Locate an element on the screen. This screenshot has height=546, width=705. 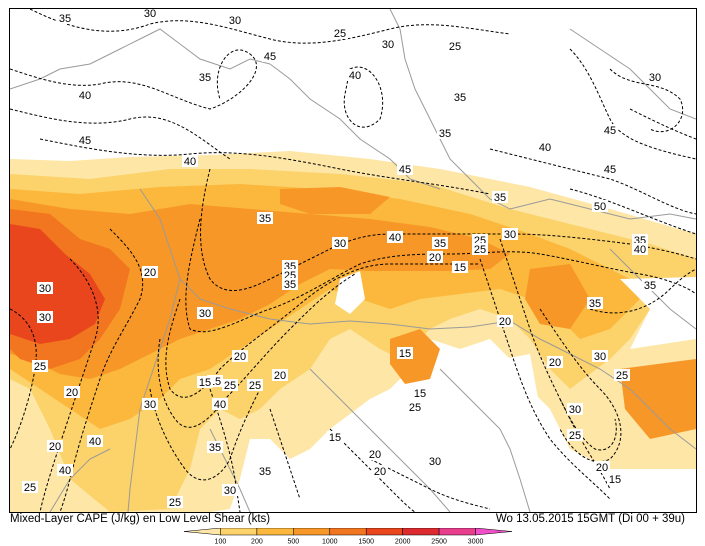
colorbar-arrow is located at coordinates (493, 532).